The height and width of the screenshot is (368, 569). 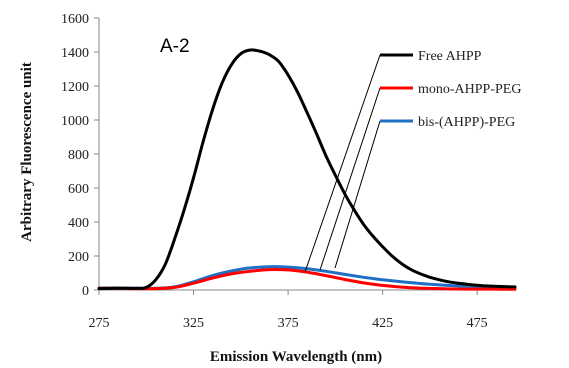 I want to click on legend-label: bis-(AHPP)-PEG, so click(x=466, y=122).